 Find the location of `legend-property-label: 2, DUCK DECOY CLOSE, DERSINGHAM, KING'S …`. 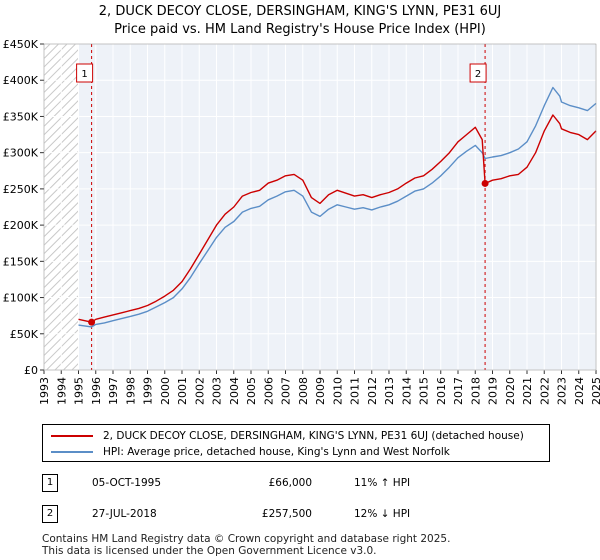

legend-property-label: 2, DUCK DECOY CLOSE, DERSINGHAM, KING'S … is located at coordinates (313, 436).